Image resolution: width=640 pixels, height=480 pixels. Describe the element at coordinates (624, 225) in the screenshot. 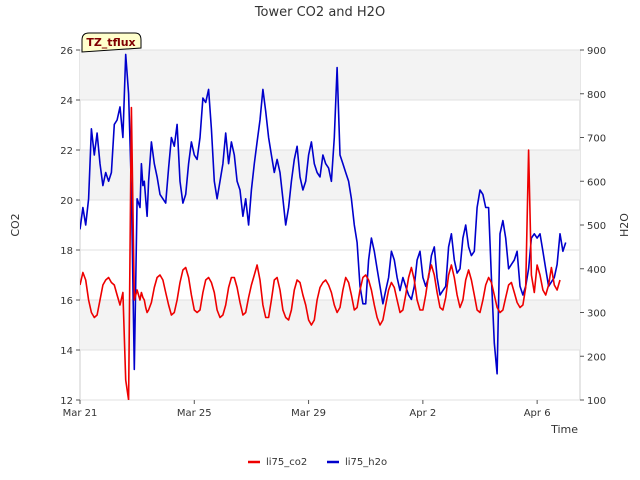

I see `y-right-axis-label: H2O` at that location.